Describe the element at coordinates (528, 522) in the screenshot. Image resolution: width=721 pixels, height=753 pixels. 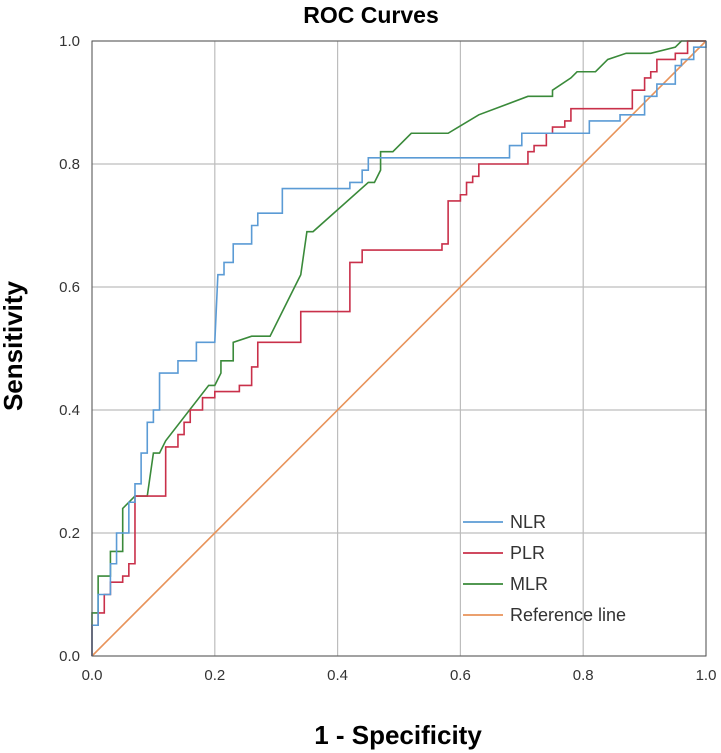
I see `legend-label: NLR` at that location.